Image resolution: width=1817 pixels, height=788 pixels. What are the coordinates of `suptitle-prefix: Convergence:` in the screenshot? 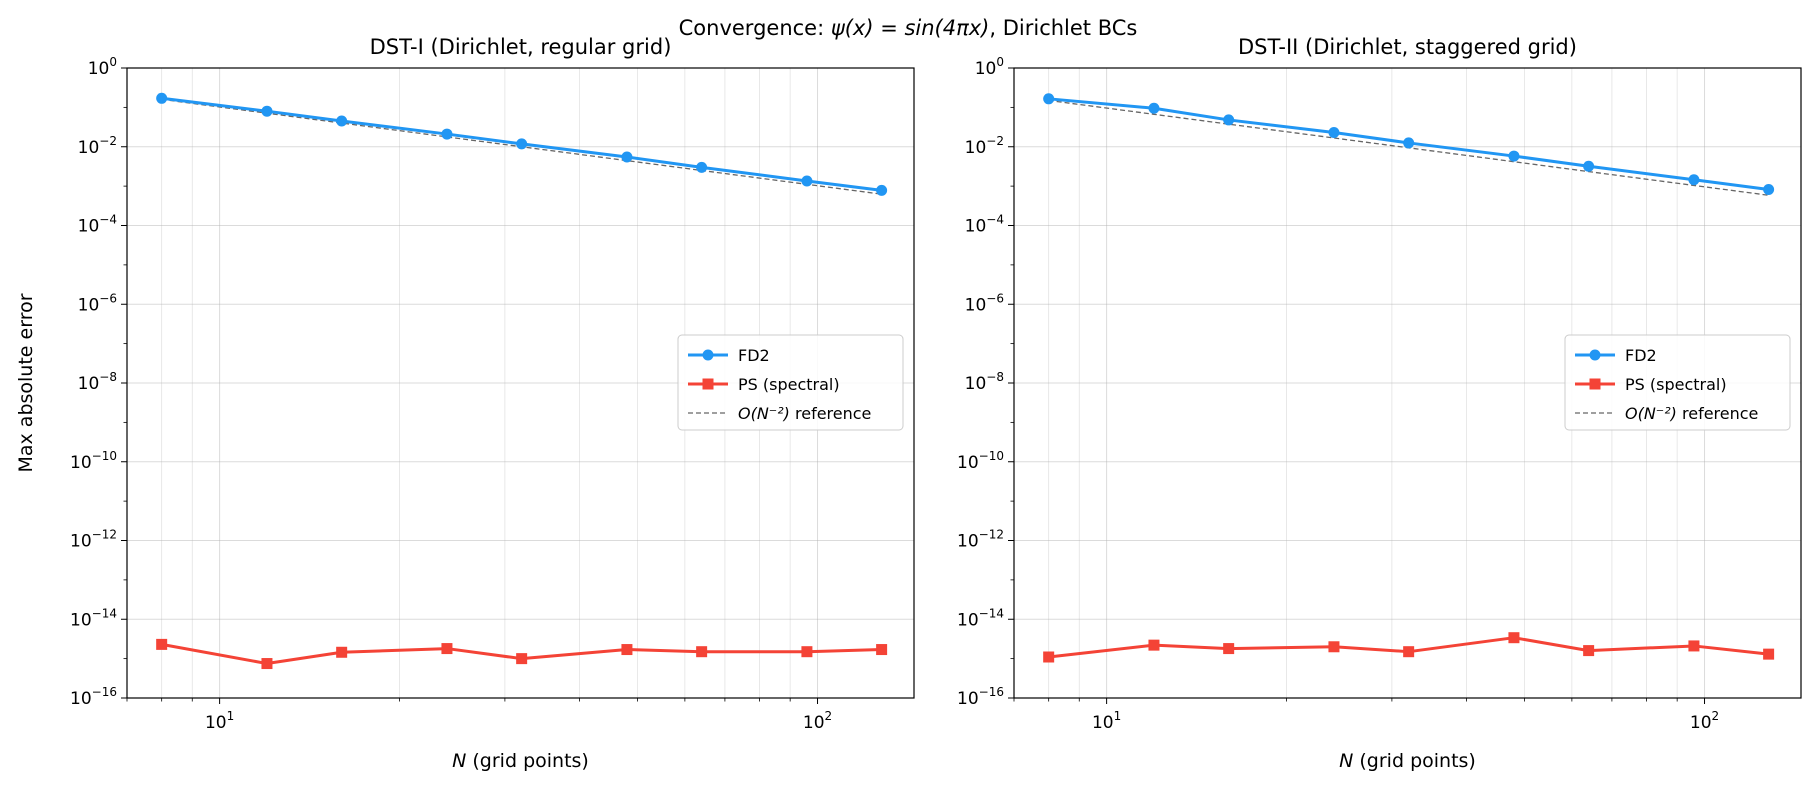 It's located at (755, 28).